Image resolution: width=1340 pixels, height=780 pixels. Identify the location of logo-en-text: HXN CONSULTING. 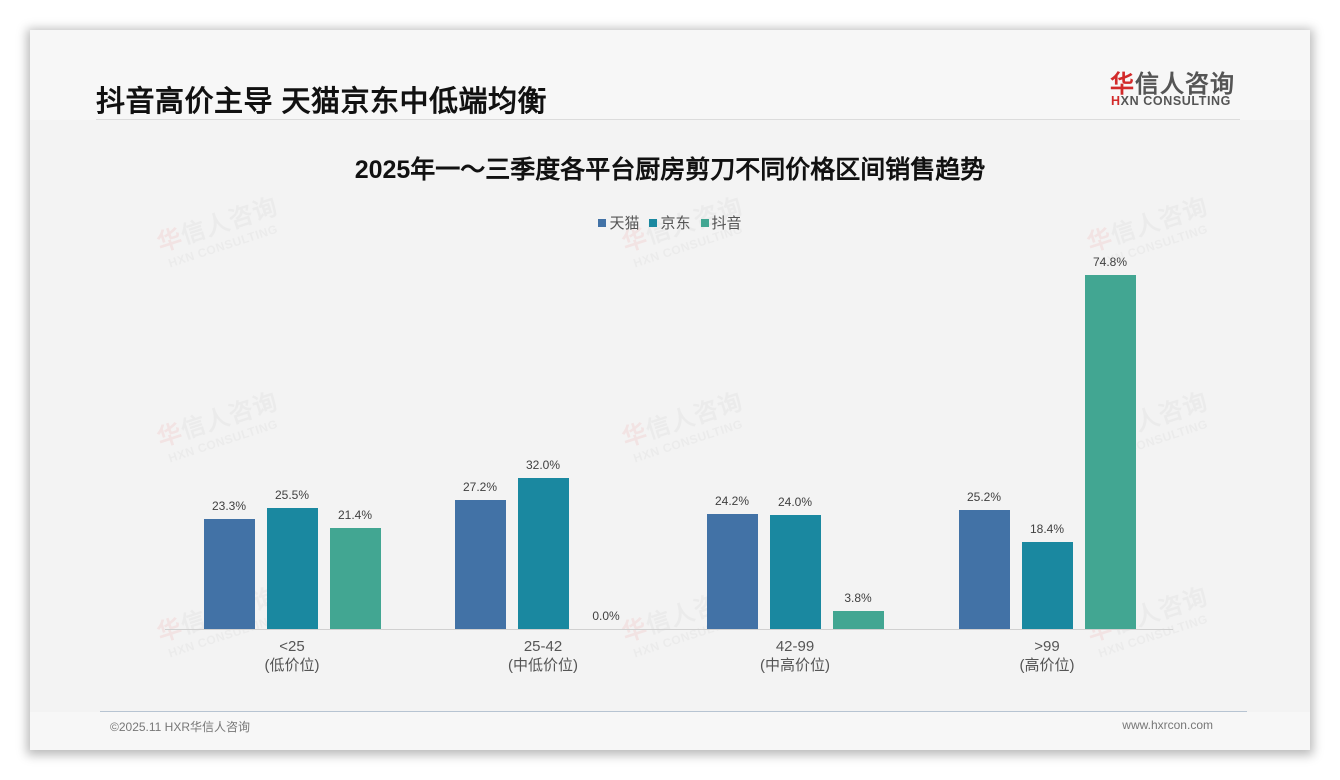
(1171, 101).